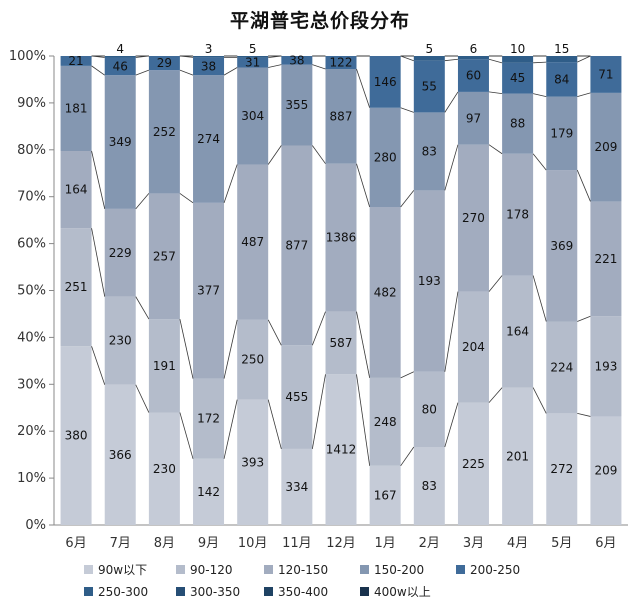 Image resolution: width=640 pixels, height=608 pixels. I want to click on data-label: 5, so click(253, 49).